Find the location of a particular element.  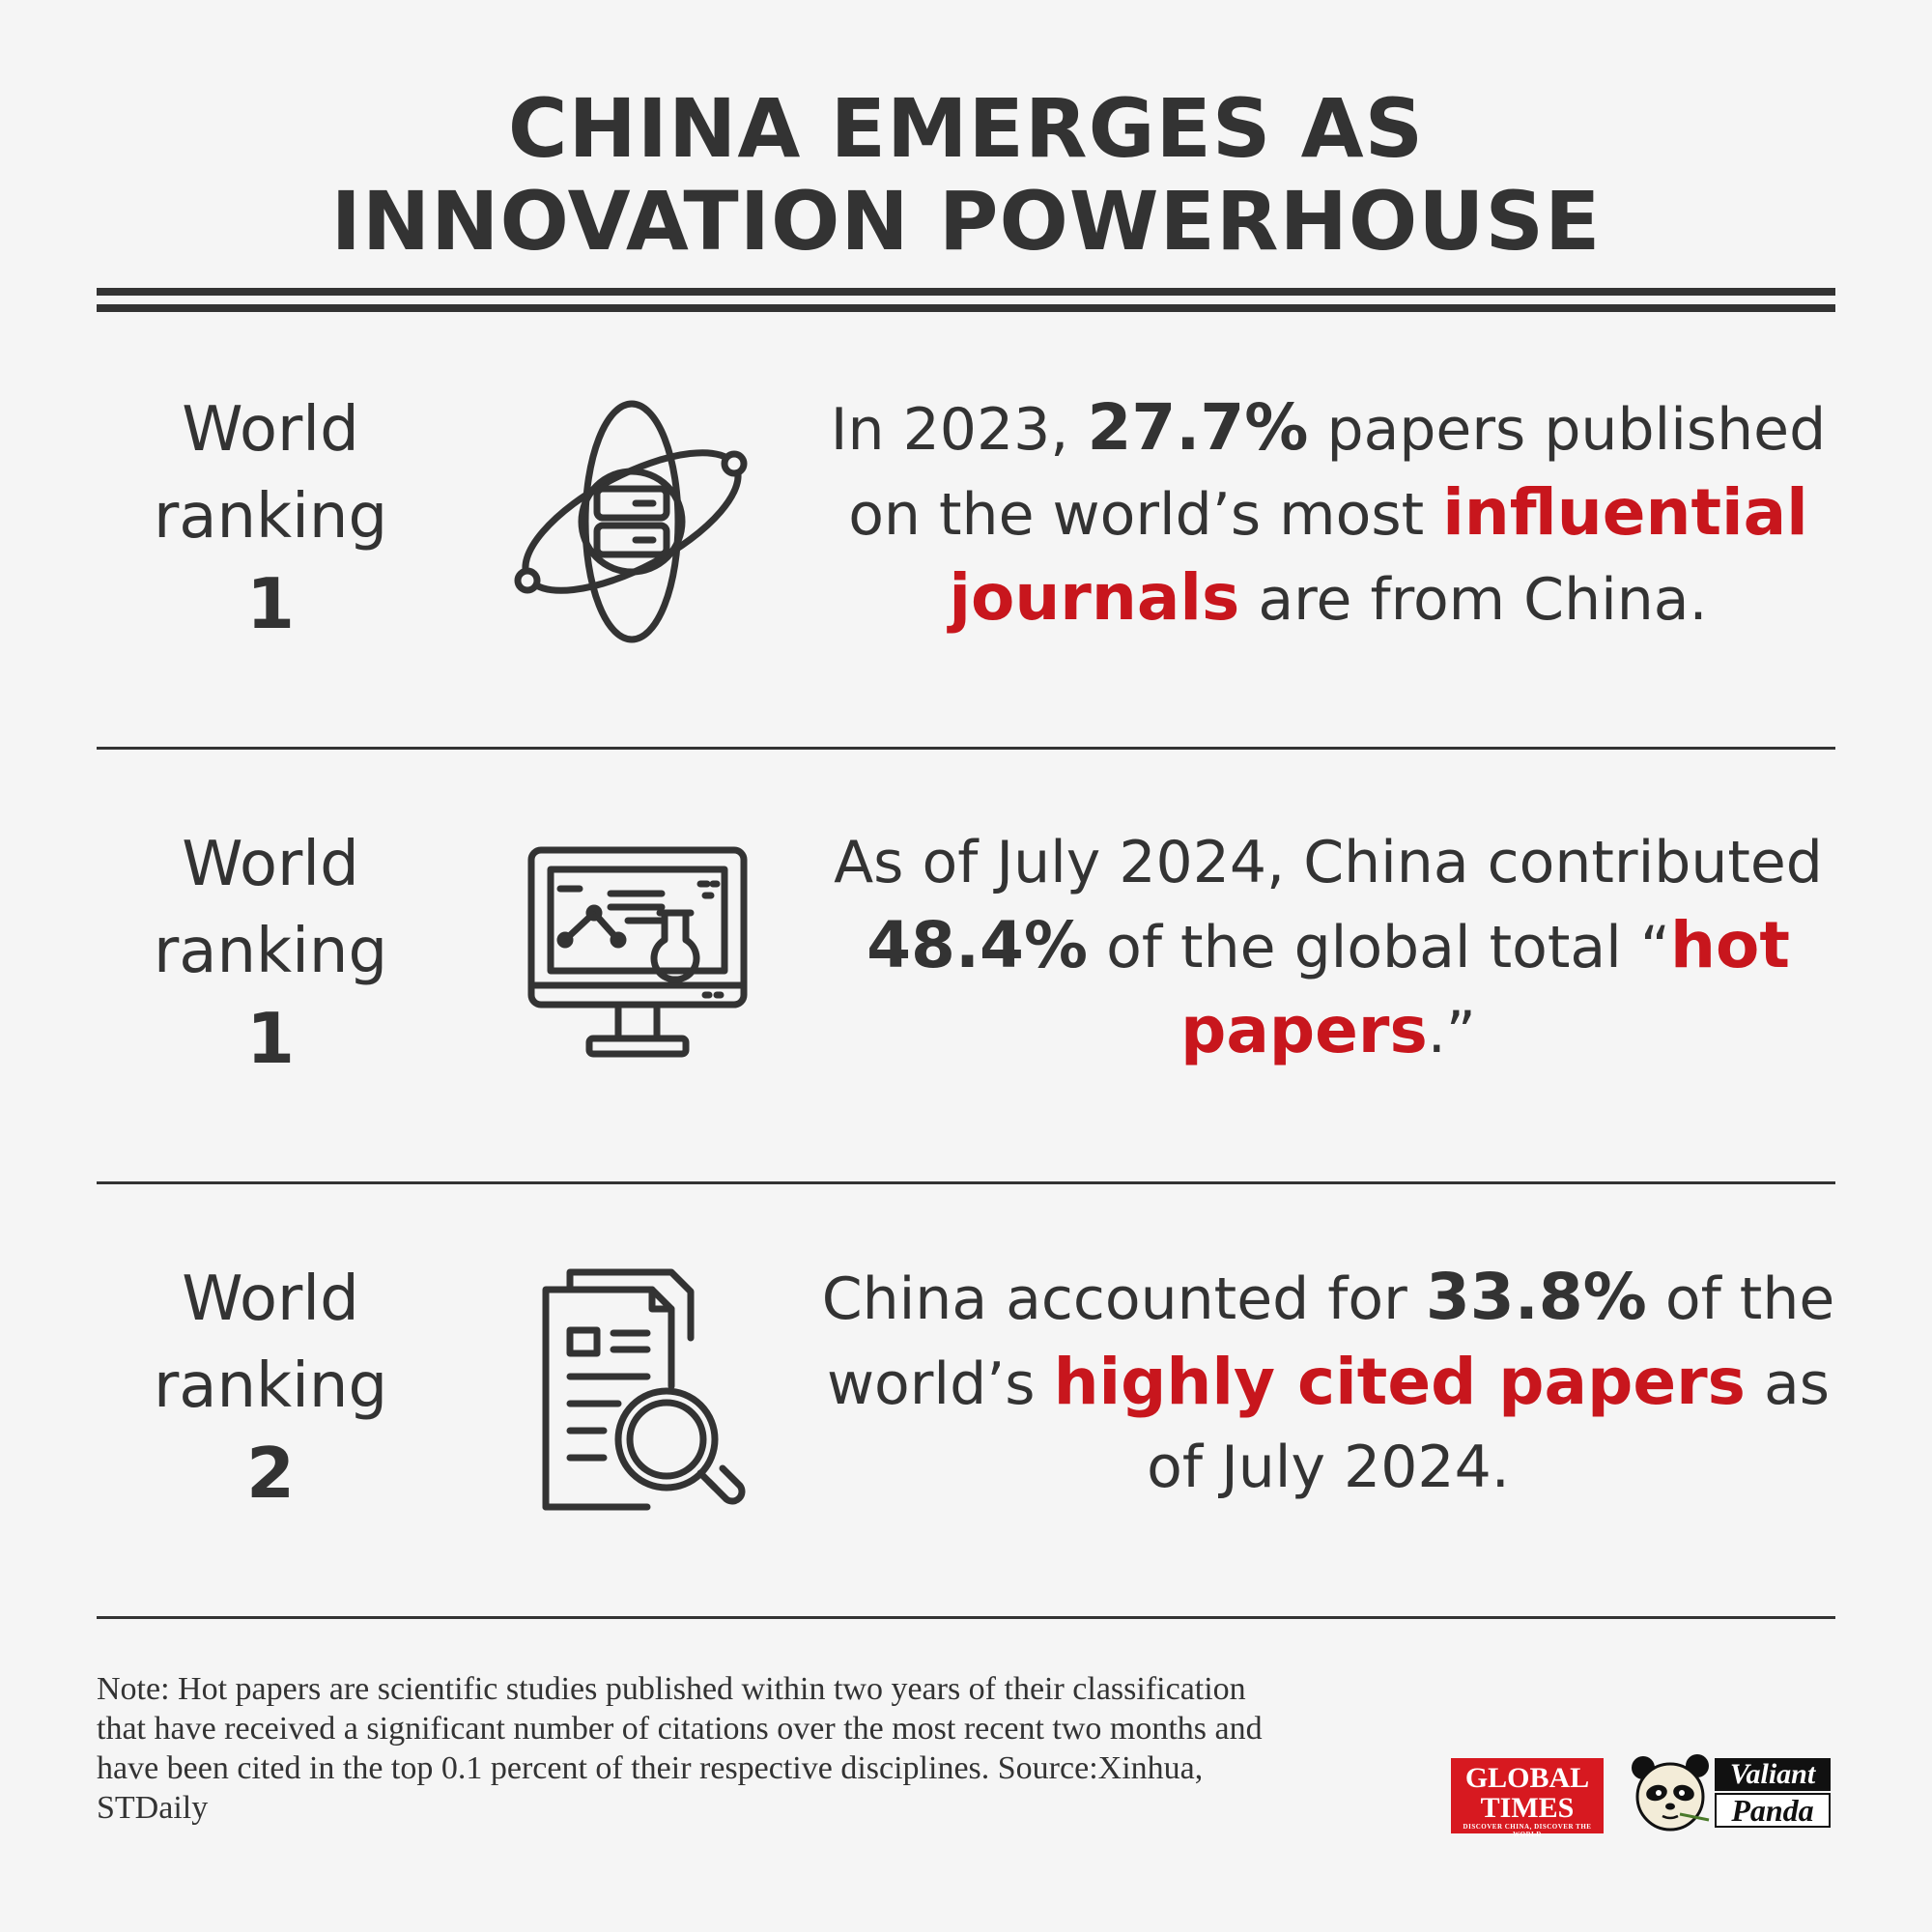

stat-percentage: 48.4% is located at coordinates (978, 945).